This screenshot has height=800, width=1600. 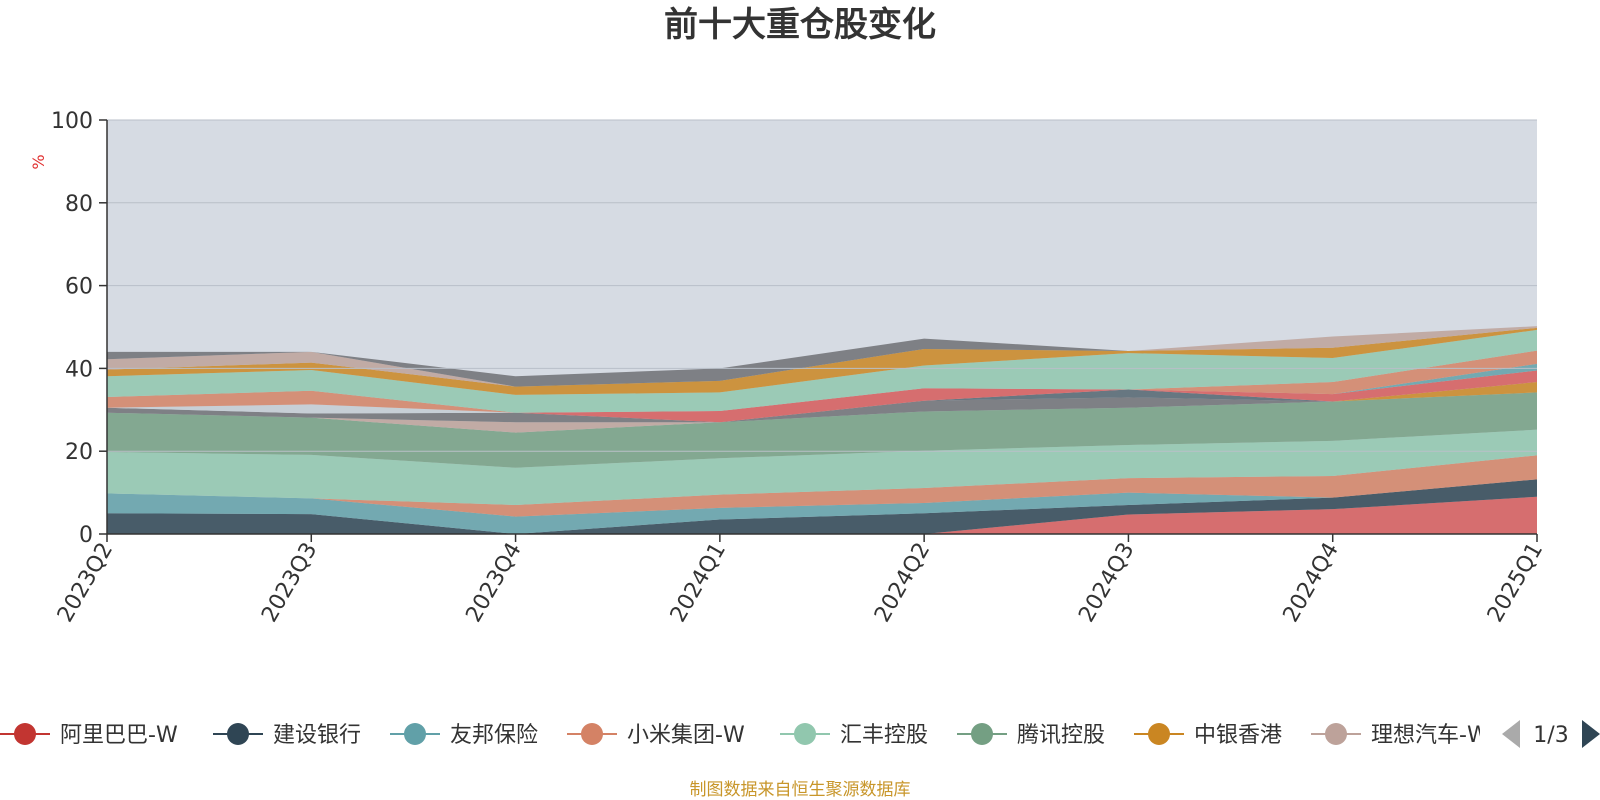 What do you see at coordinates (1591, 734) in the screenshot?
I see `legend-next-icon` at bounding box center [1591, 734].